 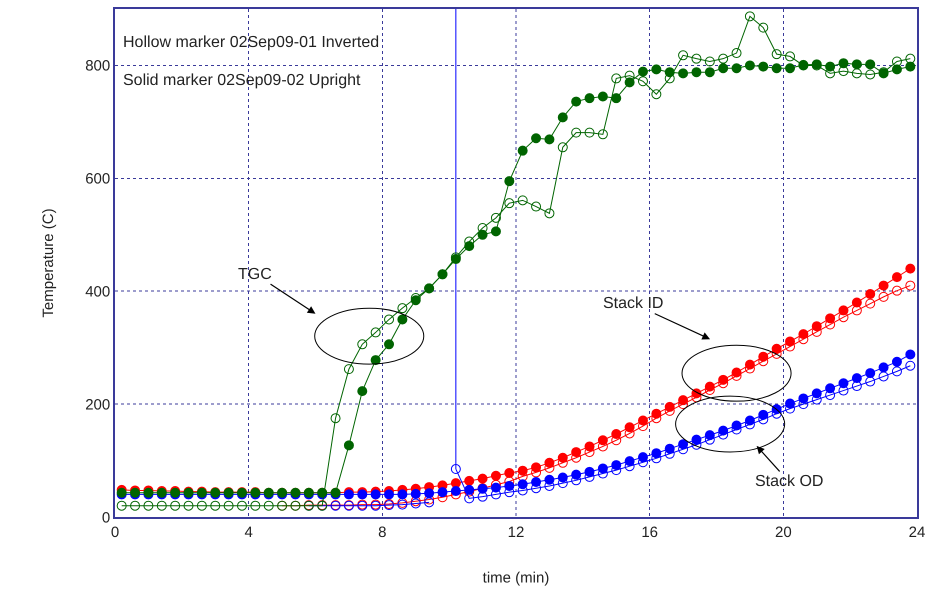 What do you see at coordinates (106, 517) in the screenshot?
I see `y-tick-label: 0` at bounding box center [106, 517].